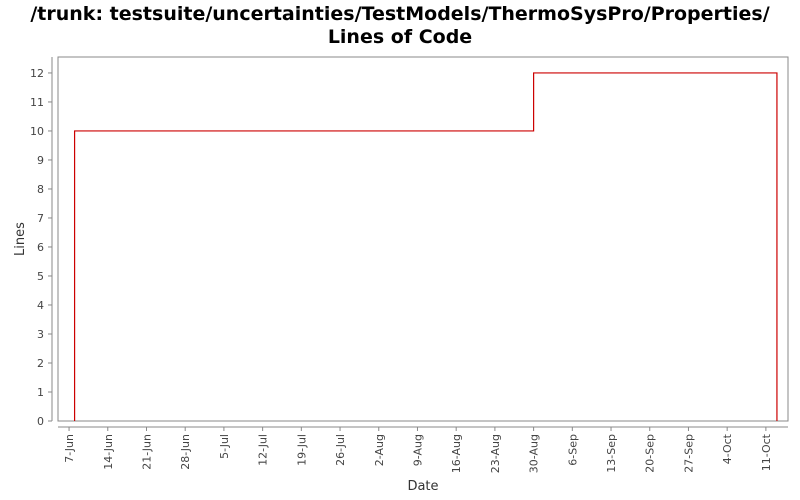 This screenshot has height=500, width=800. I want to click on x-tick-label: 20-Sep, so click(650, 453).